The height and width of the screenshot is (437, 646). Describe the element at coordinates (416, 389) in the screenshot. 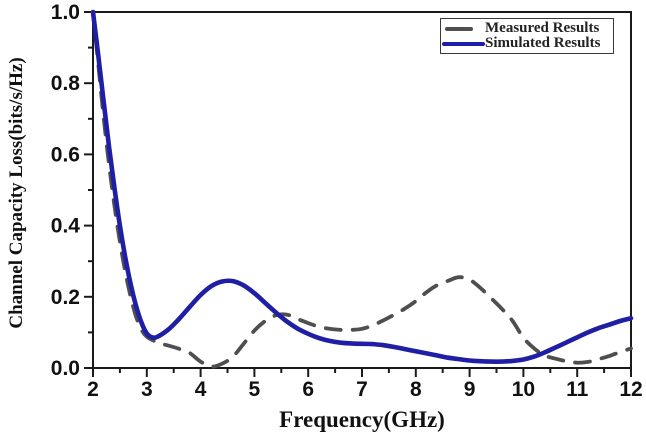

I see `x-tick-label: 8` at that location.